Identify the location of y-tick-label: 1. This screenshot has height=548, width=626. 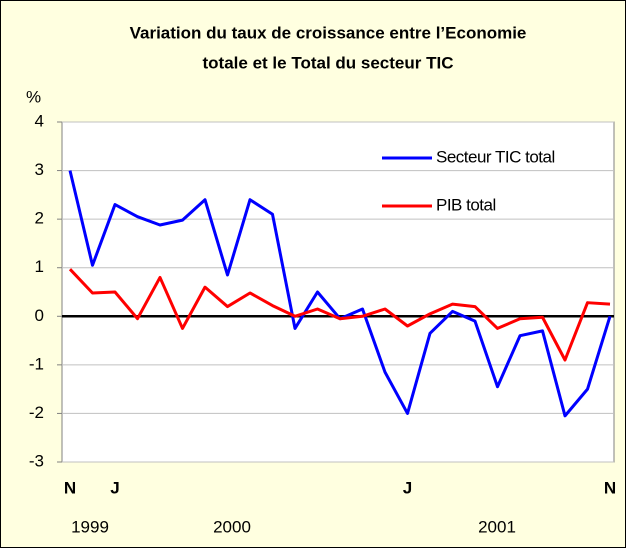
(39, 266).